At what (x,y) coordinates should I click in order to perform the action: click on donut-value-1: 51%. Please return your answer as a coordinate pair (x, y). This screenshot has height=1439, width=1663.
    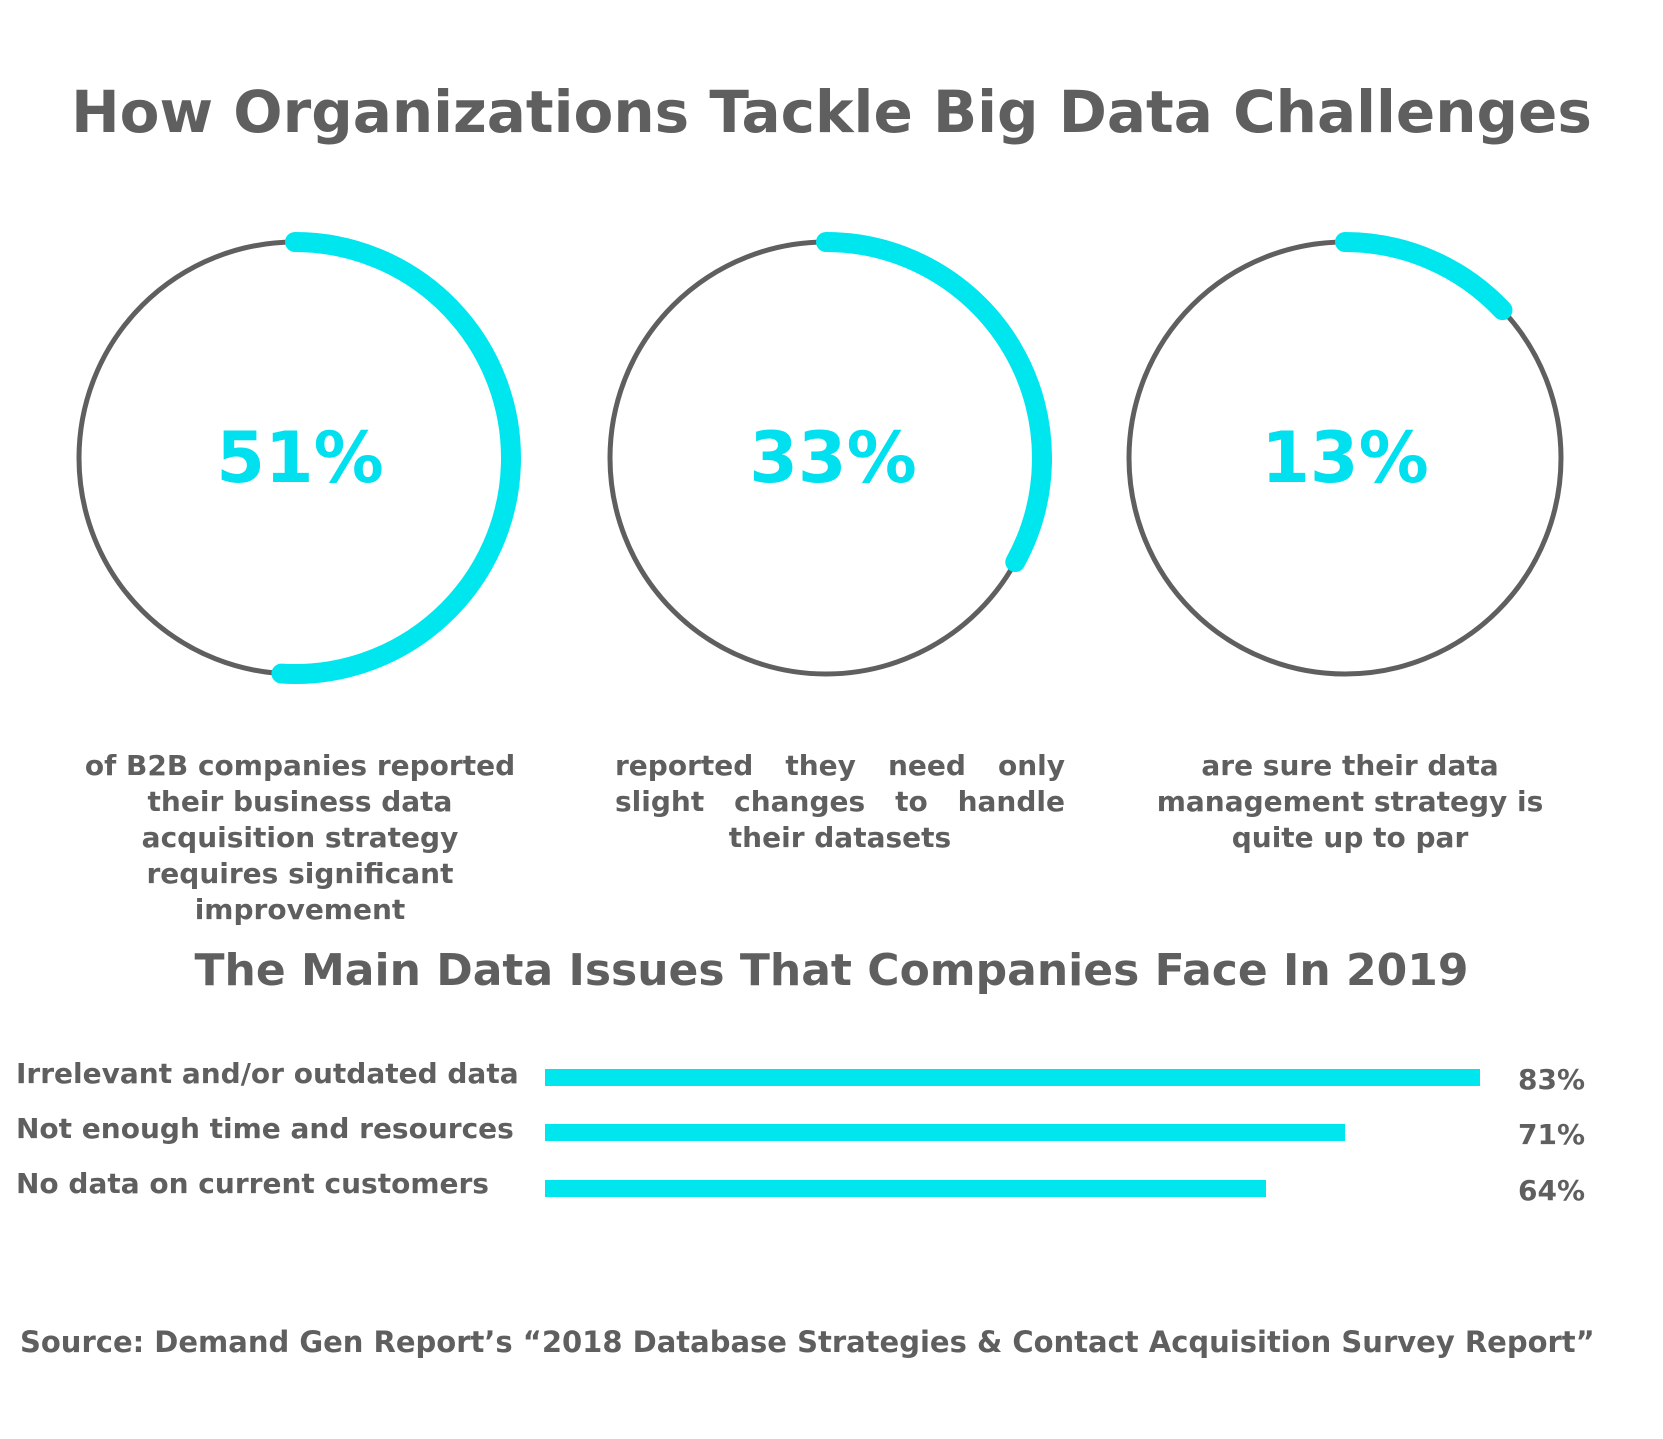
    Looking at the image, I should click on (300, 458).